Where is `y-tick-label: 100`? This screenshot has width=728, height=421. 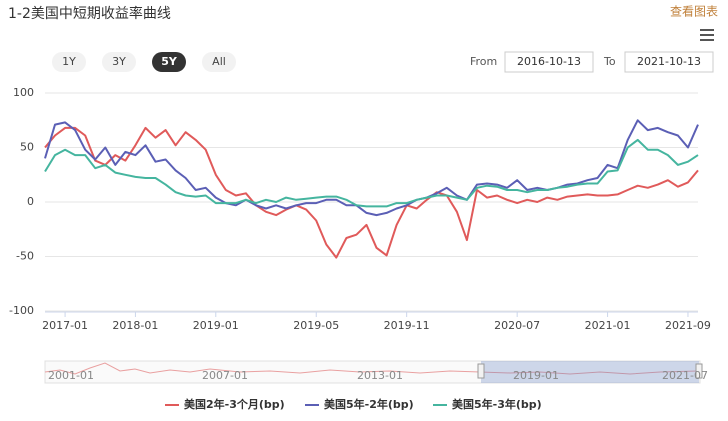
y-tick-label: 100 is located at coordinates (23, 92).